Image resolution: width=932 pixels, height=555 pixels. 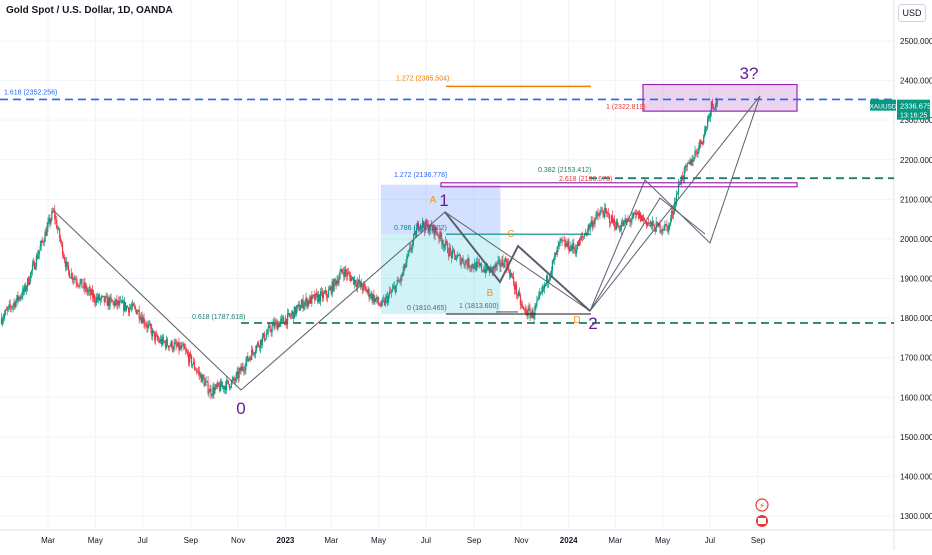 I want to click on target-zone-box, so click(x=720, y=97).